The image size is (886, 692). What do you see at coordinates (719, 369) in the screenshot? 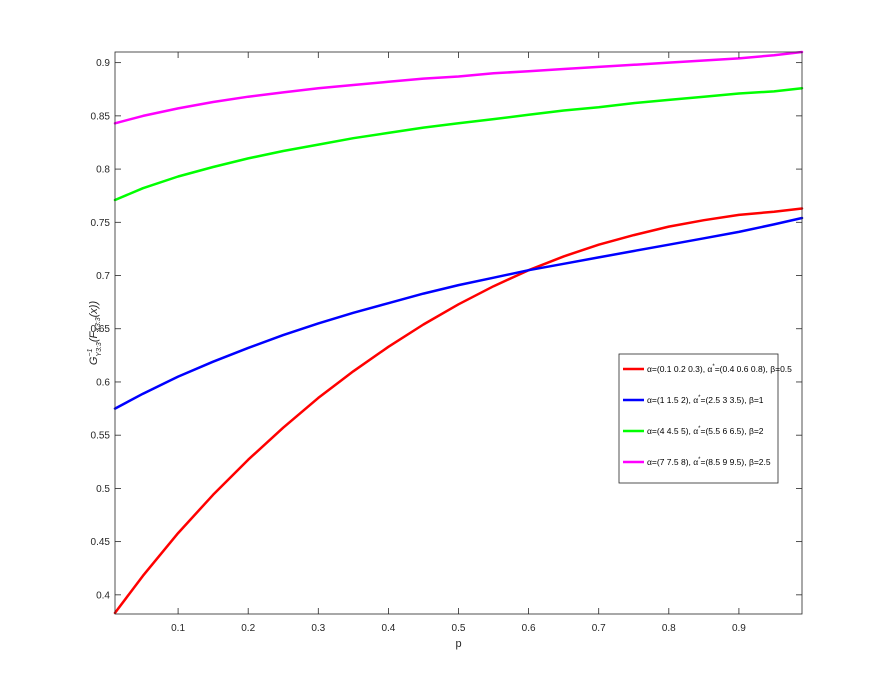
I see `legend-entry-1: α=(0.1 0.2 0.3), α*=(0.4 0.6 0.8), β=0.5` at bounding box center [719, 369].